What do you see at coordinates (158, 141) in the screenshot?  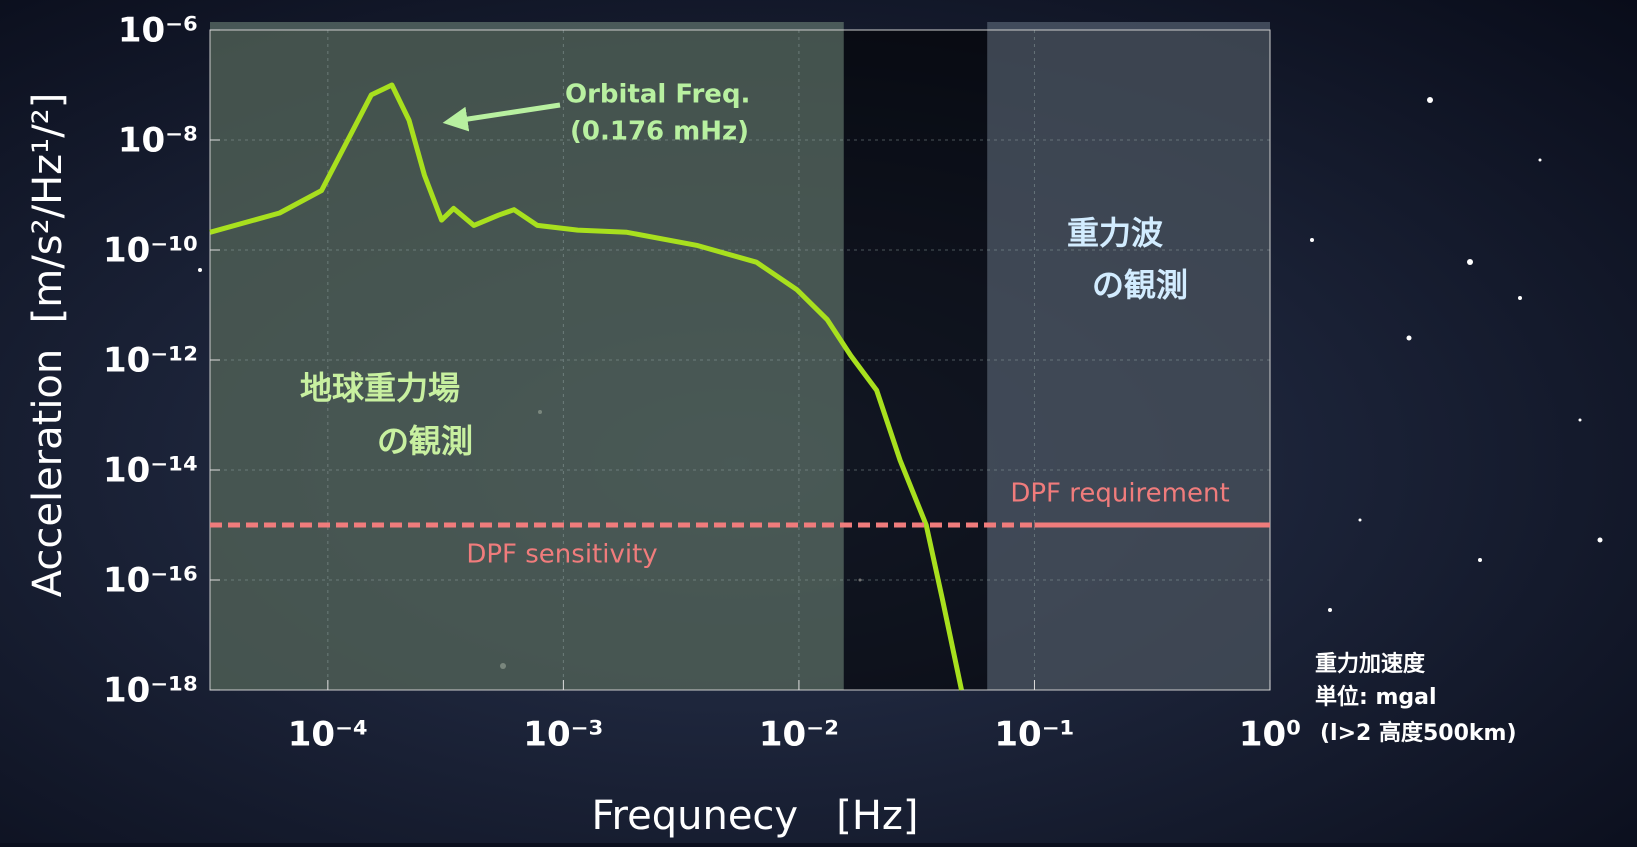 I see `y-tick-label: 10⁻⁸` at bounding box center [158, 141].